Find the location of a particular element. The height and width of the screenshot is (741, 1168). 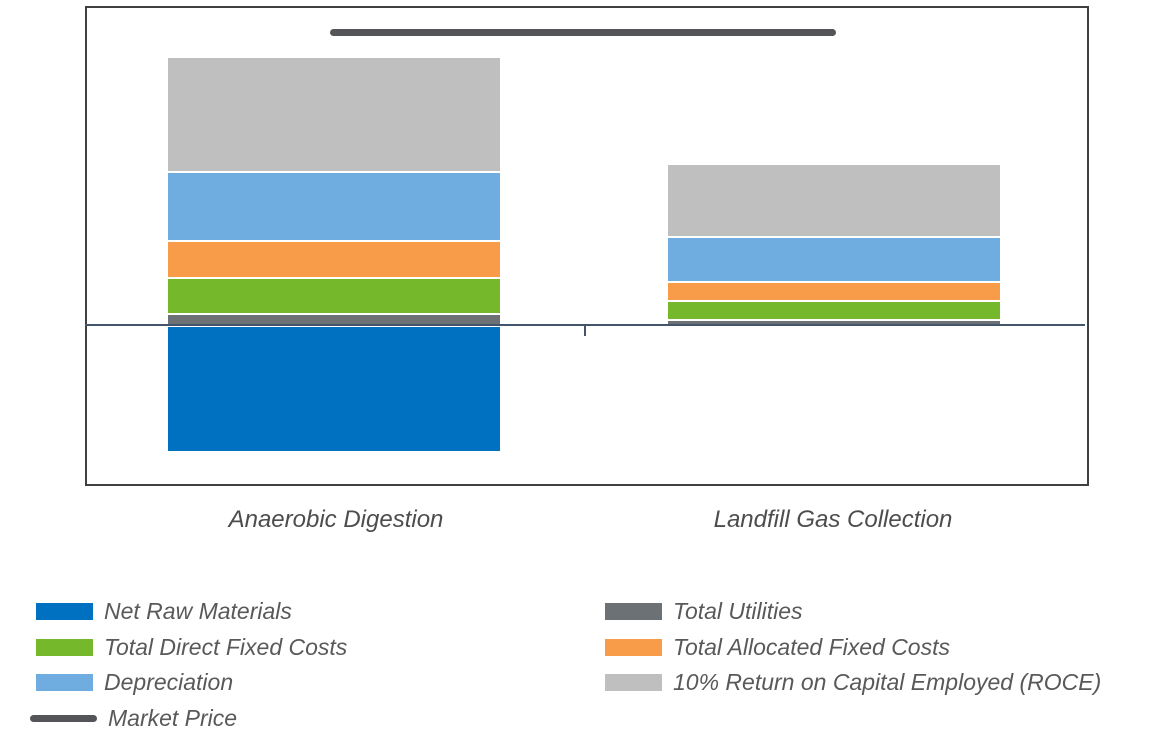

category-label-anaerobic-digestion: Anaerobic Digestion is located at coordinates (336, 519).